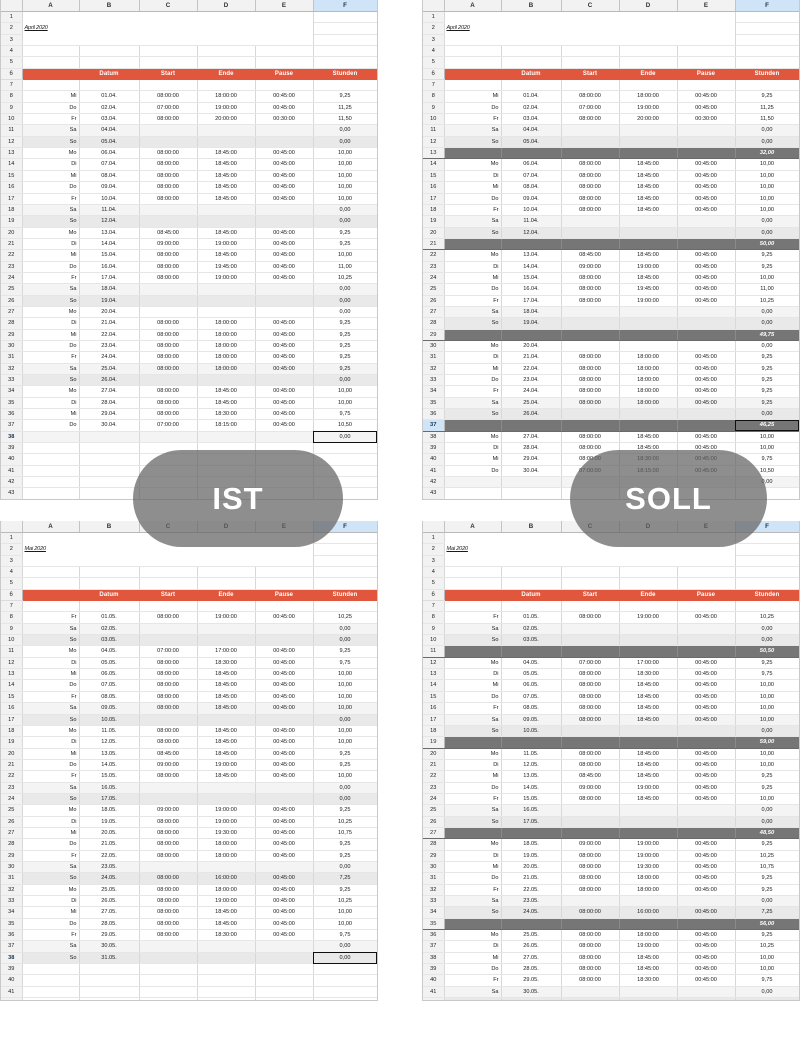 This screenshot has height=1043, width=800. I want to click on summary-total-hours: 56,00, so click(767, 924).